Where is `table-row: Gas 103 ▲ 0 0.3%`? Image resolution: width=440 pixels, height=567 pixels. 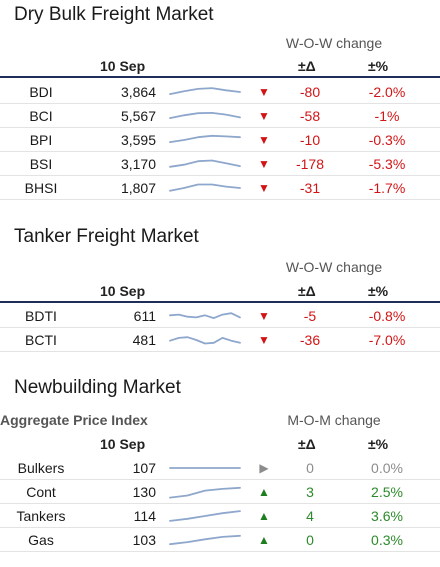
table-row: Gas 103 ▲ 0 0.3% is located at coordinates (220, 540).